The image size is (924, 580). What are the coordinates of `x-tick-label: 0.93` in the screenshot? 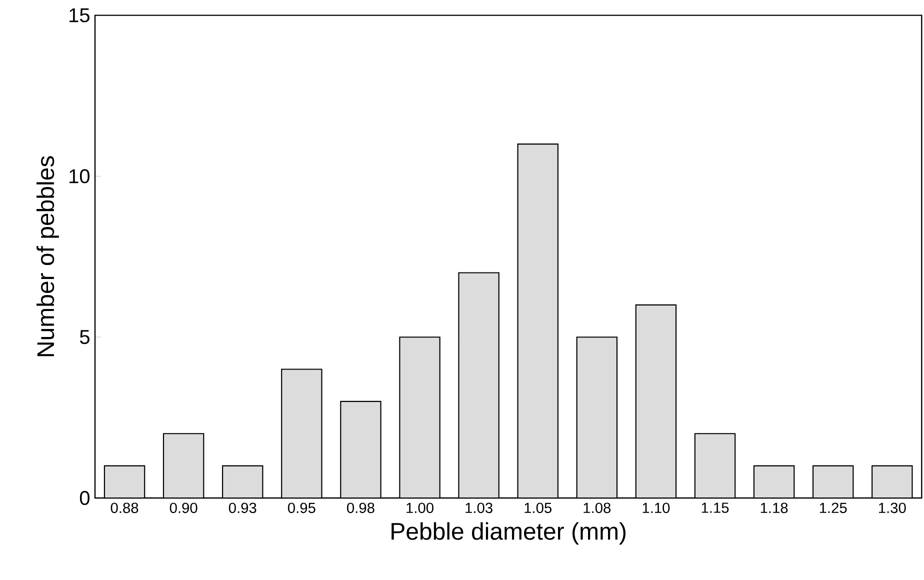 It's located at (242, 508).